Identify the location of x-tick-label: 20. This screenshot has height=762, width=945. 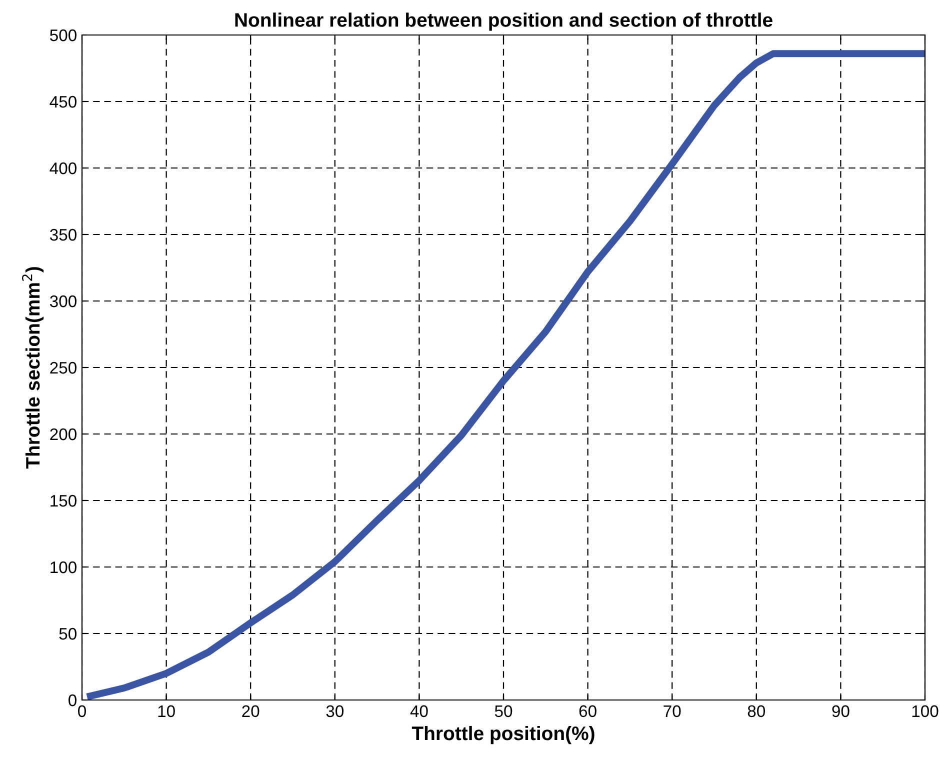
(251, 711).